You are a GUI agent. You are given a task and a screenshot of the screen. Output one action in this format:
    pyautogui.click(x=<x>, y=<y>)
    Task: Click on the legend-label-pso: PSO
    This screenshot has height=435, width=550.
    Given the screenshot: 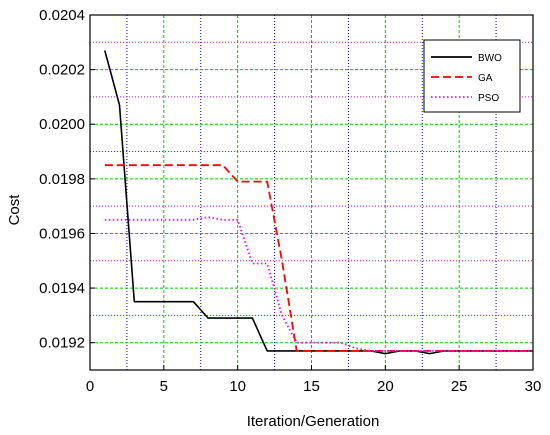 What is the action you would take?
    pyautogui.click(x=488, y=98)
    